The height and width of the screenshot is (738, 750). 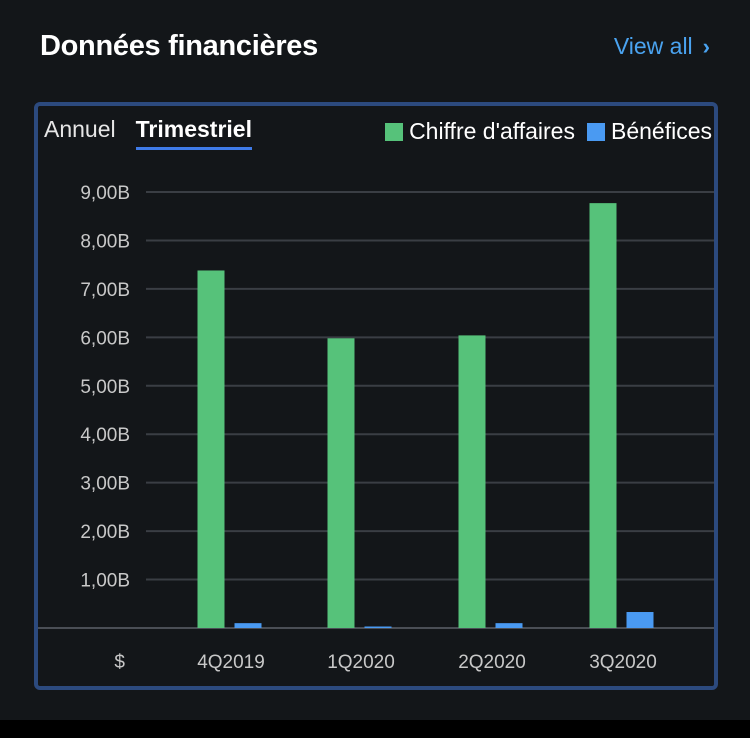 What do you see at coordinates (105, 290) in the screenshot?
I see `y-tick-label: 7,00B` at bounding box center [105, 290].